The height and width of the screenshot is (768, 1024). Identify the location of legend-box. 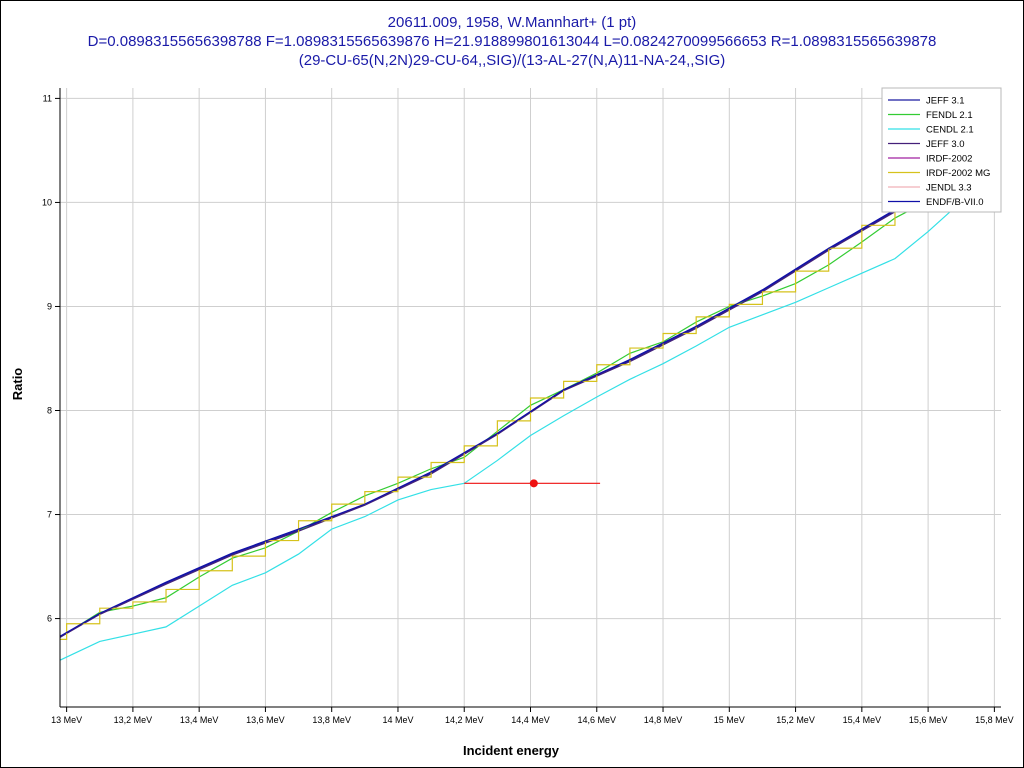
(941, 150).